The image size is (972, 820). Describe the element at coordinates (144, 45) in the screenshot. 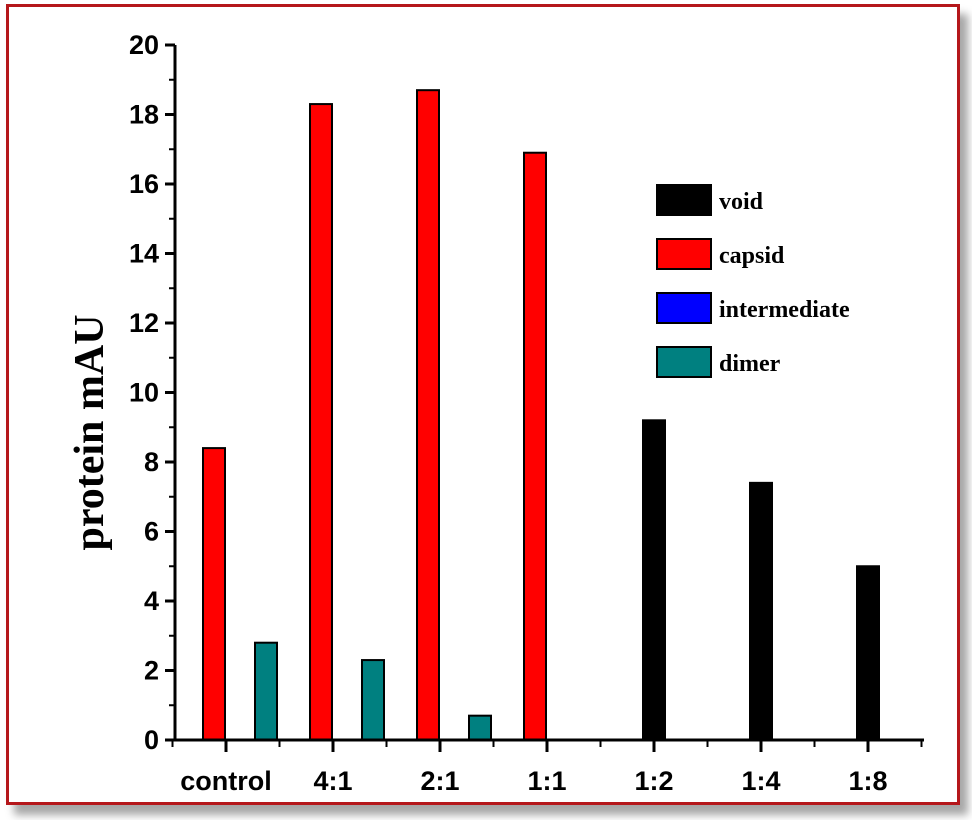

I see `y-tick-label: 20` at that location.